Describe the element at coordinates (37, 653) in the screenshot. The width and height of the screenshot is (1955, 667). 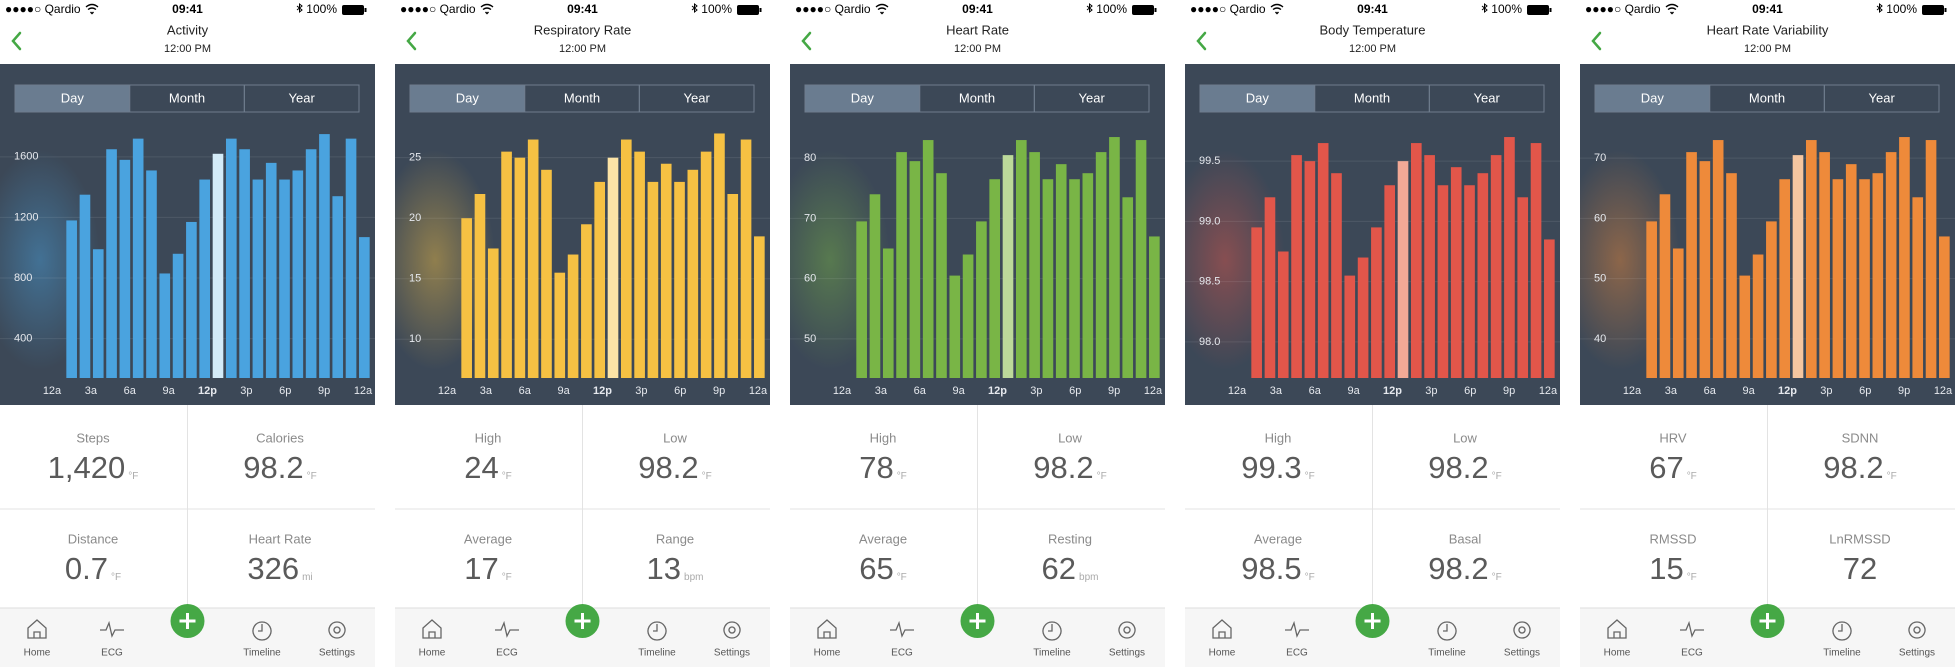
I see `tab-label: Home` at that location.